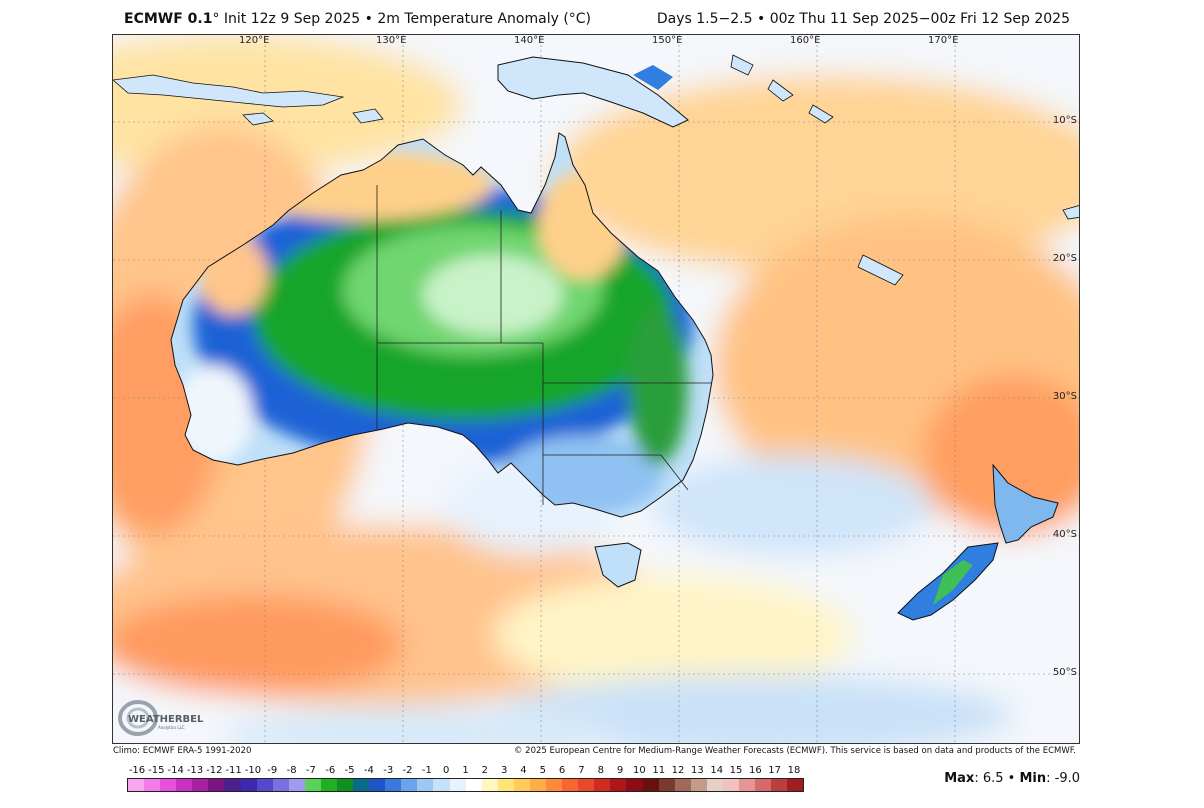 The height and width of the screenshot is (808, 1204). Describe the element at coordinates (272, 770) in the screenshot. I see `colorbar-tick-label: -9` at that location.